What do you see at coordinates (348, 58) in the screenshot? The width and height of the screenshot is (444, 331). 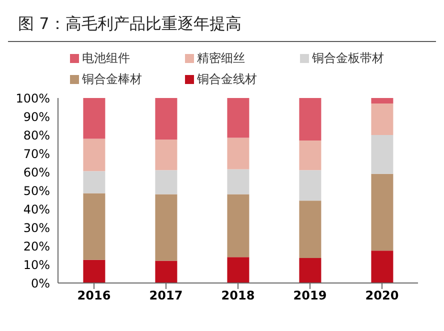 I see `legend-label: 铜合金板带材` at bounding box center [348, 58].